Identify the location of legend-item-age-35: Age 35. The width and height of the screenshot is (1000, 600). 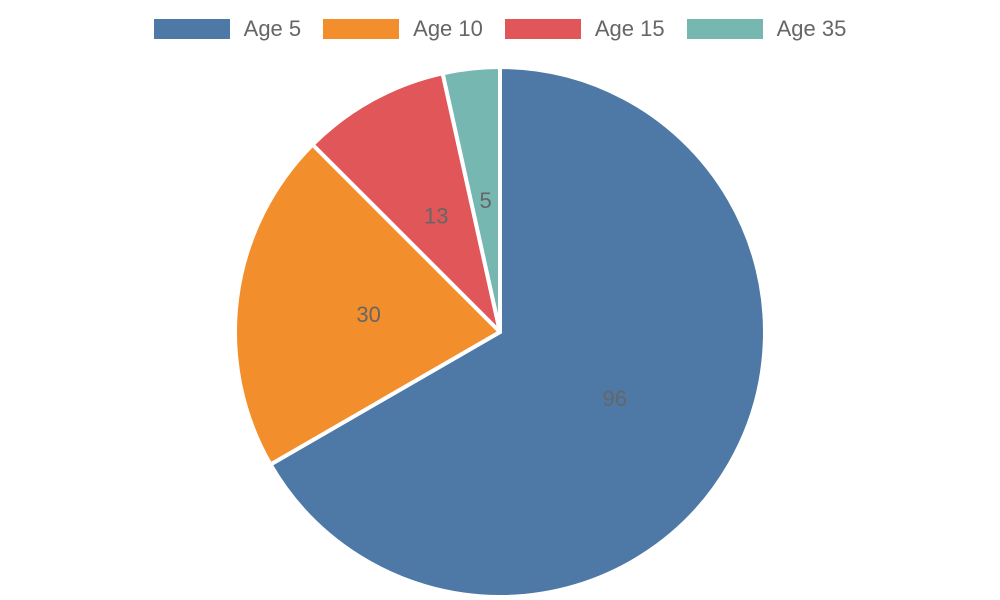
(766, 29).